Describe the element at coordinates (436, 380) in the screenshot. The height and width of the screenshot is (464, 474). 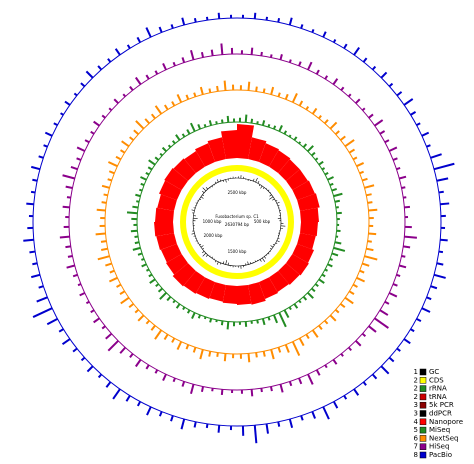
I see `legend-label: CDS` at that location.